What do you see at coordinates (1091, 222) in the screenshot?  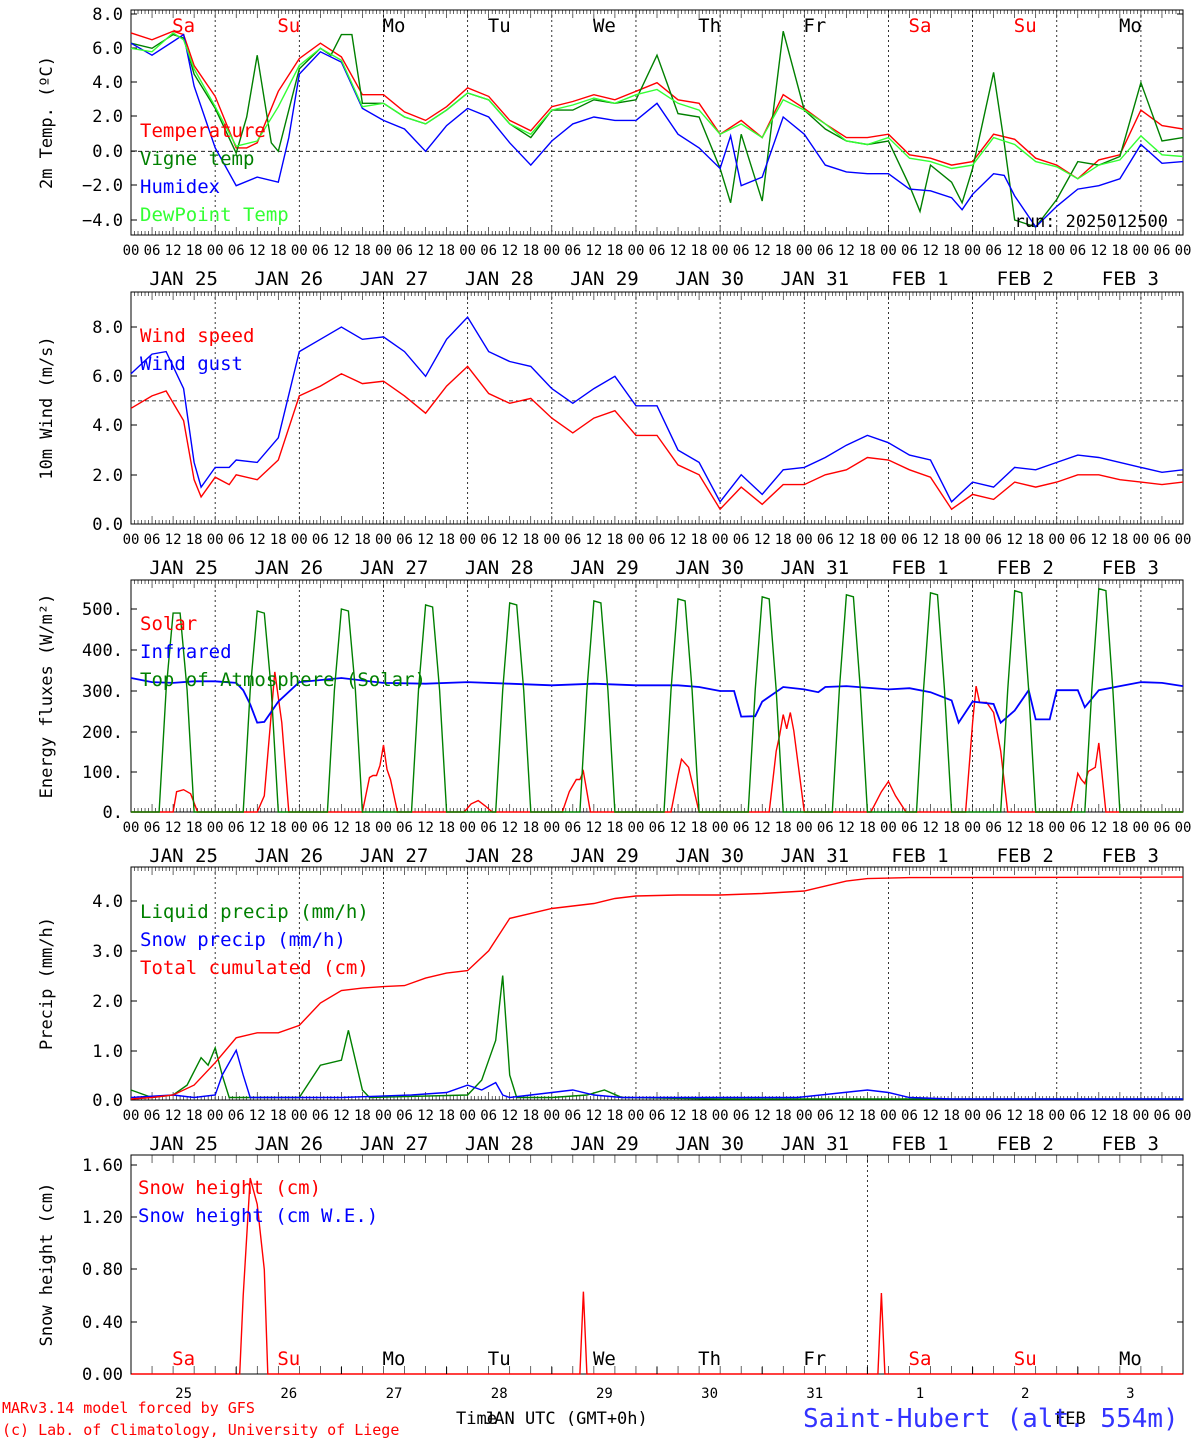 I see `run-label: run: 2025012500` at bounding box center [1091, 222].